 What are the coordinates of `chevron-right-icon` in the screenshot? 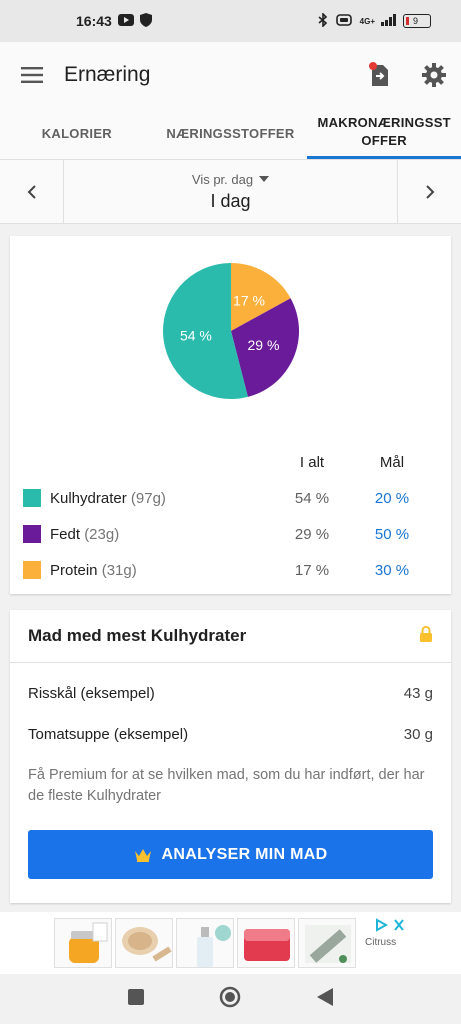 It's located at (429, 191).